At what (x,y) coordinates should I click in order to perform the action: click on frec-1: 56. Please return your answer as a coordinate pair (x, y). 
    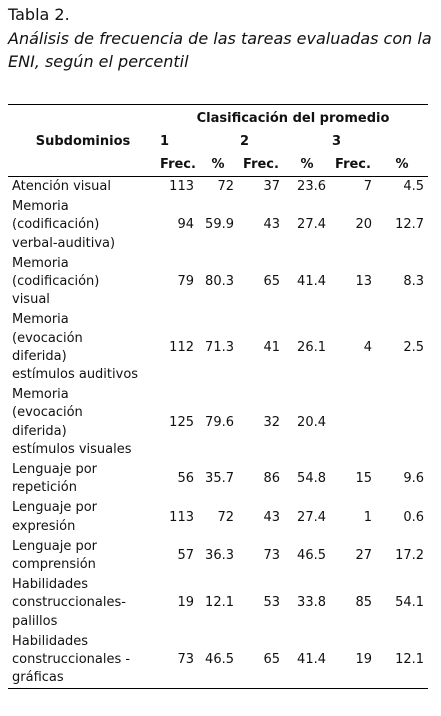
    Looking at the image, I should click on (185, 479).